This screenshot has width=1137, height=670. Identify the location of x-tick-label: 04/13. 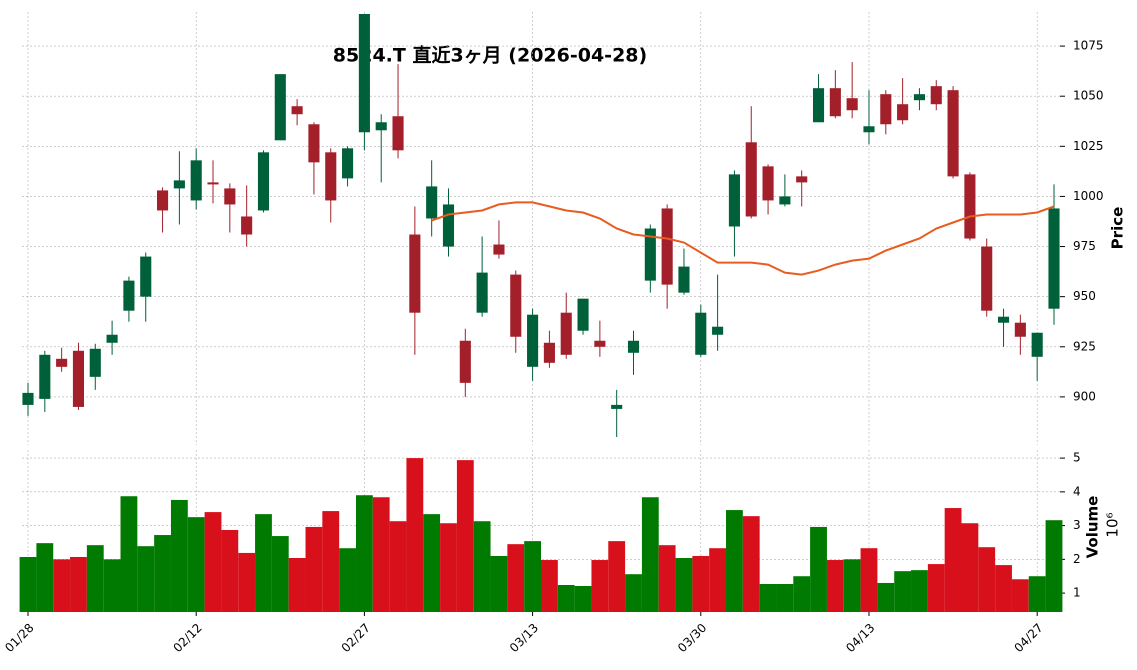
(860, 638).